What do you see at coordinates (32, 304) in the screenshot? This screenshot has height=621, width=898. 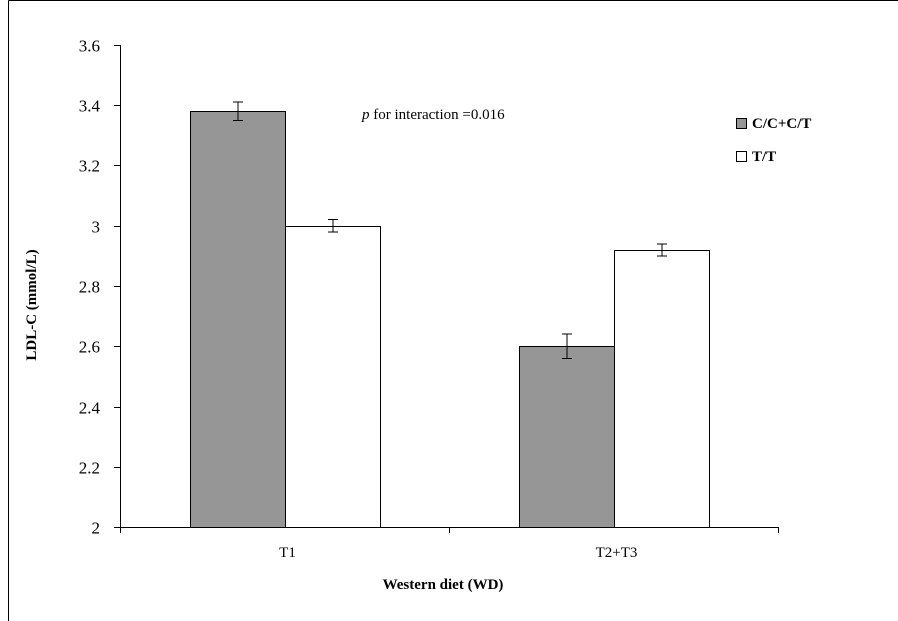 I see `y-axis-title: LDL-C (mmol/L)` at bounding box center [32, 304].